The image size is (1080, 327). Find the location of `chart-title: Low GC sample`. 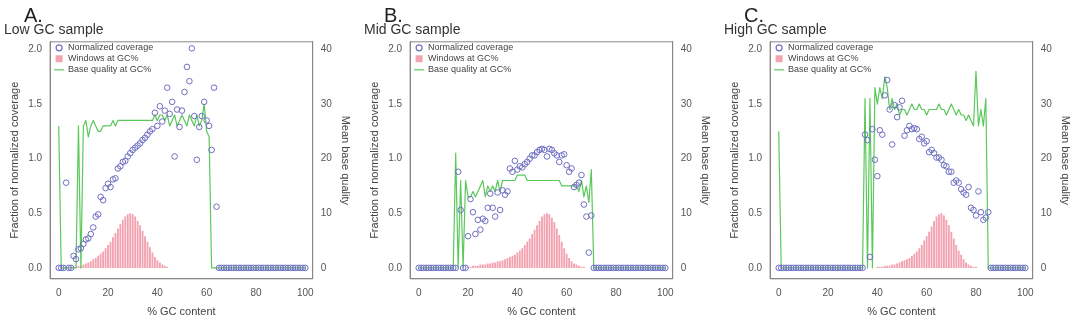

chart-title: Low GC sample is located at coordinates (54, 29).